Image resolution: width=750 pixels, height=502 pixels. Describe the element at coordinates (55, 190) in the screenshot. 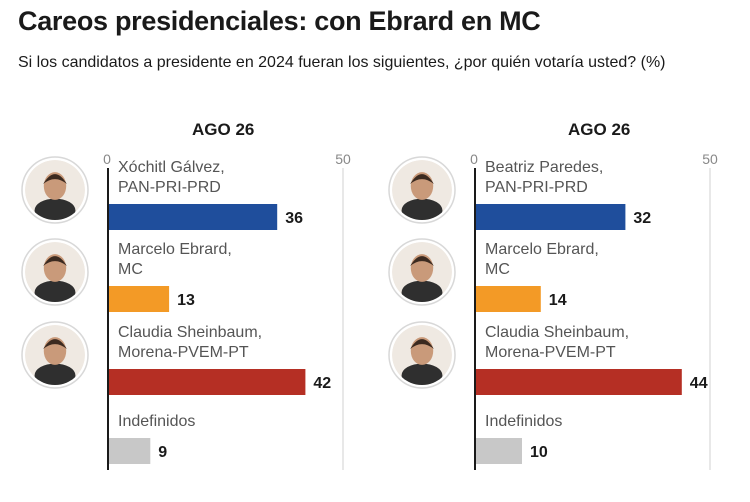

I see `candidate-photo-xochitl-galvez` at that location.